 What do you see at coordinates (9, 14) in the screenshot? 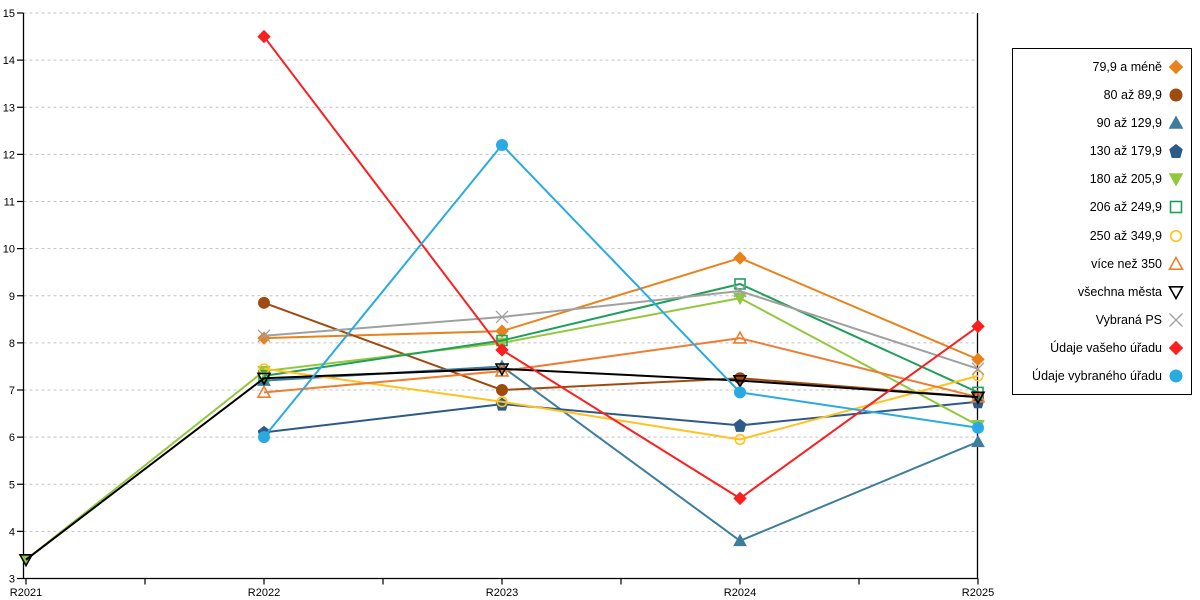
I see `y-axis-tick-label: 15` at bounding box center [9, 14].